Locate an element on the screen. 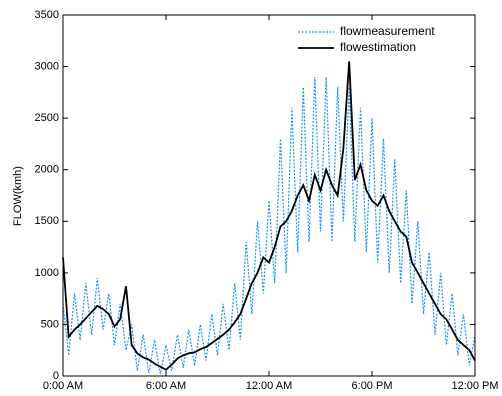 The width and height of the screenshot is (502, 396). y-tick-label: 0 is located at coordinates (56, 376).